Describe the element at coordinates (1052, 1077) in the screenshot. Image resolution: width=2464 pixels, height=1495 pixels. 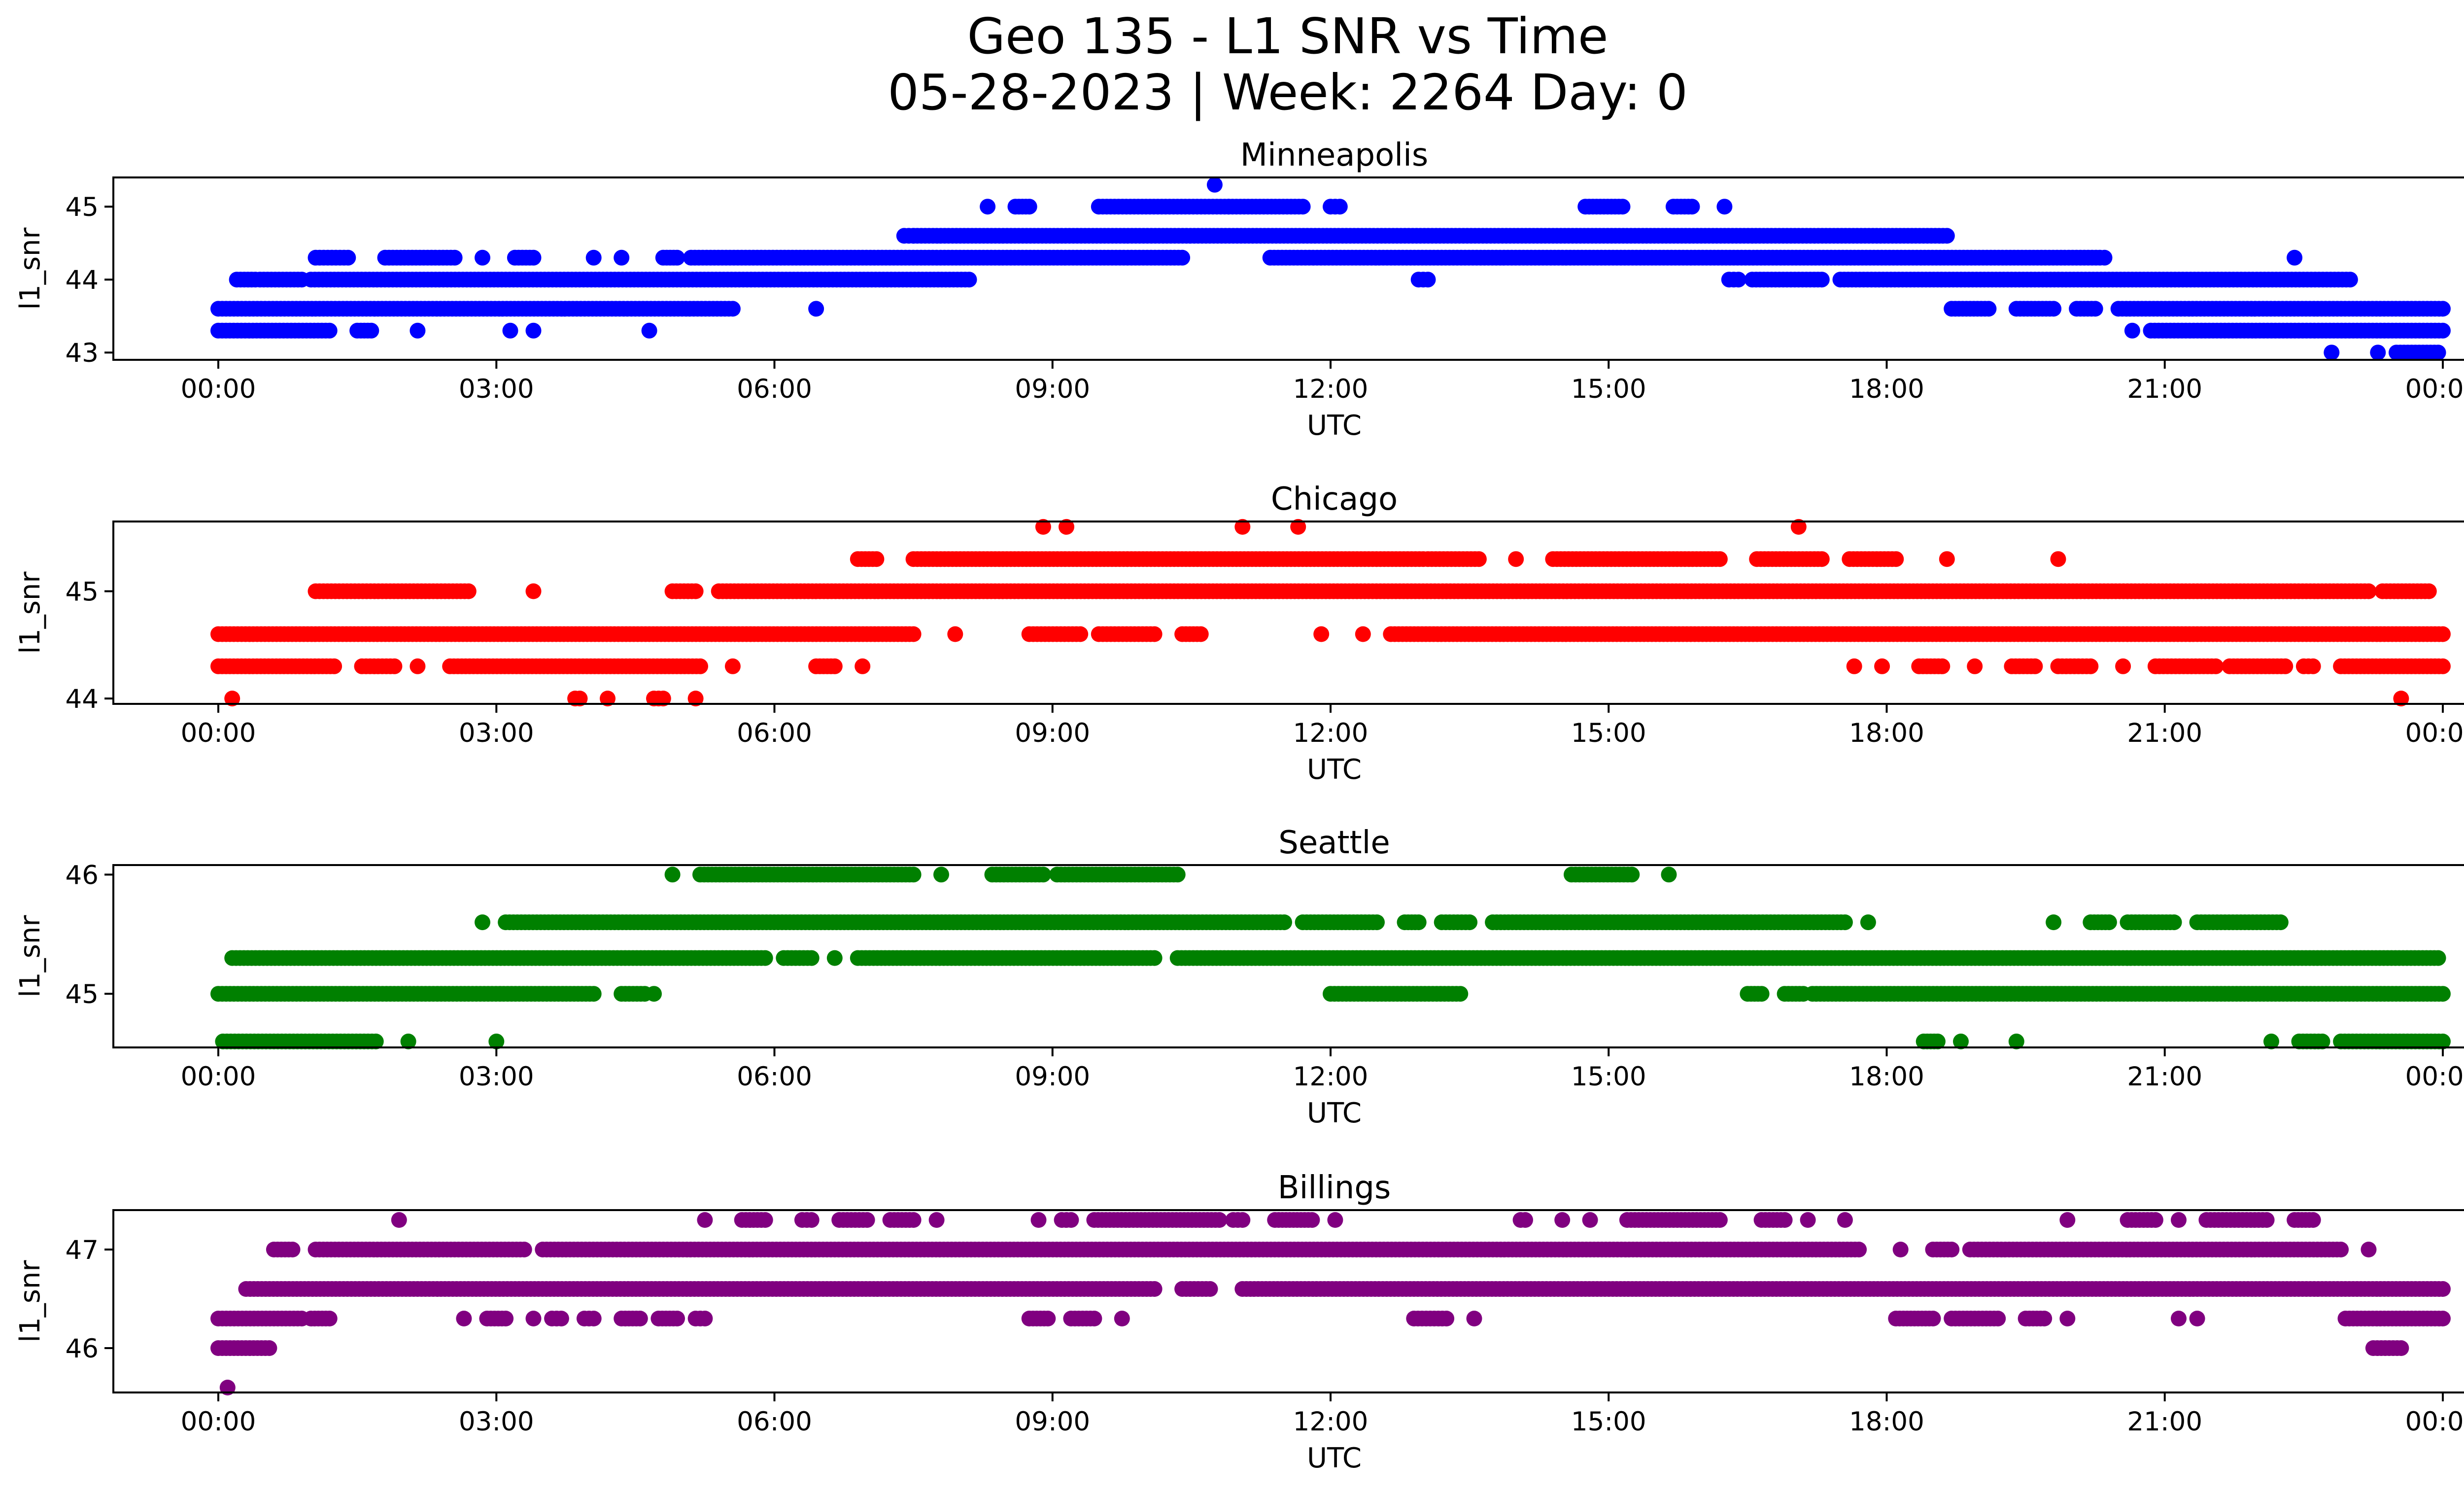
I see `x-tick-label: 09:00` at that location.